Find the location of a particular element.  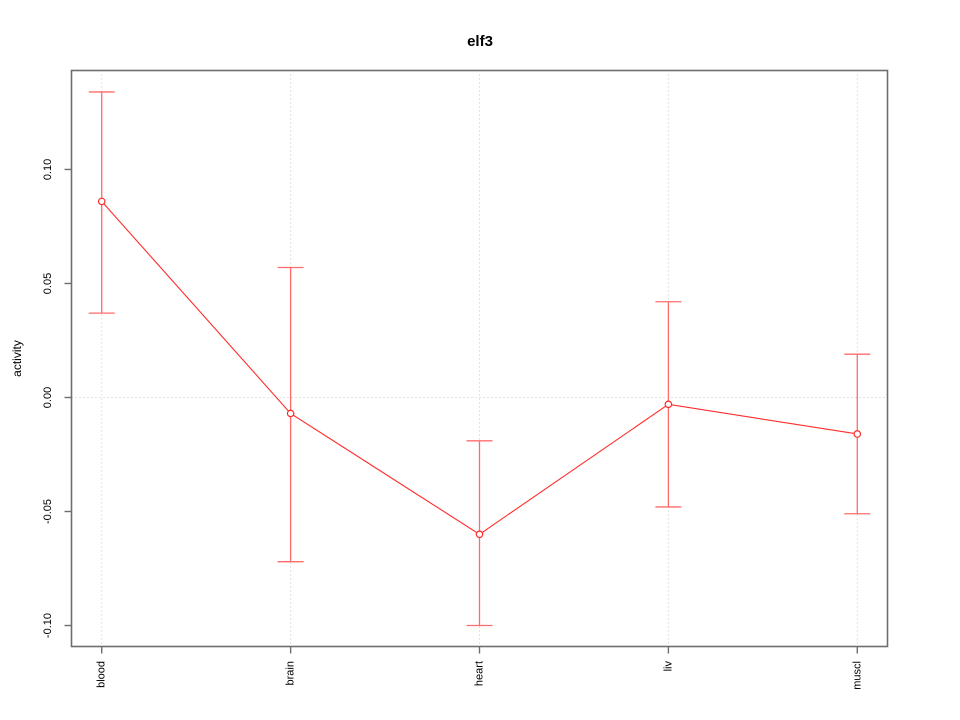

y-tick-label: 0.10 is located at coordinates (48, 169).